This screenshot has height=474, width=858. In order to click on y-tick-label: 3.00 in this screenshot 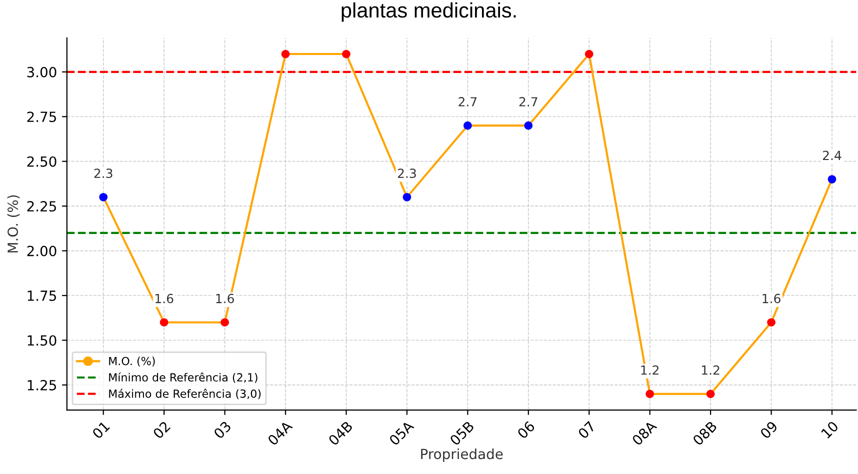, I will do `click(41, 72)`.